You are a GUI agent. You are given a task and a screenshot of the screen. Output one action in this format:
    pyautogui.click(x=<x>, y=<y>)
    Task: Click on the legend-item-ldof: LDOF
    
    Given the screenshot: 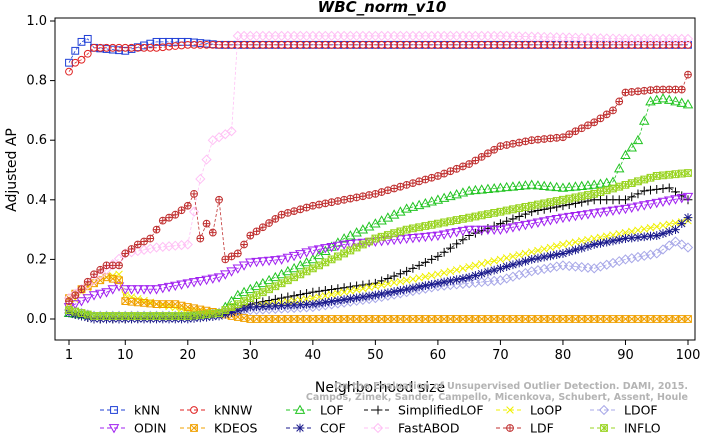 What is the action you would take?
    pyautogui.click(x=624, y=410)
    